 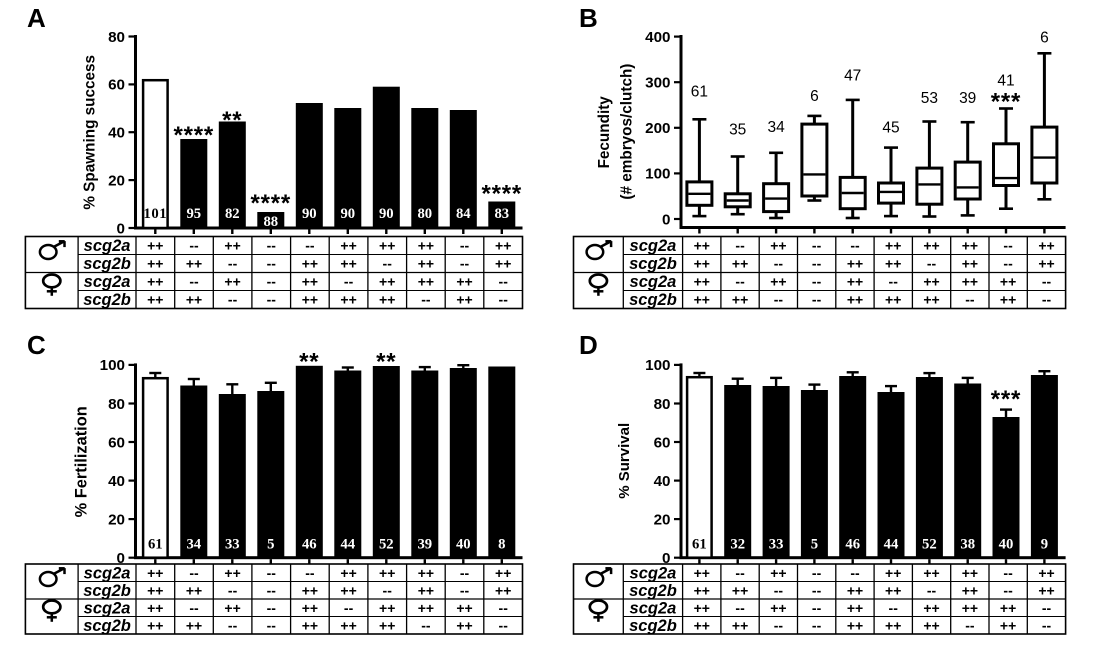 I want to click on svg-text: 34, so click(x=776, y=127).